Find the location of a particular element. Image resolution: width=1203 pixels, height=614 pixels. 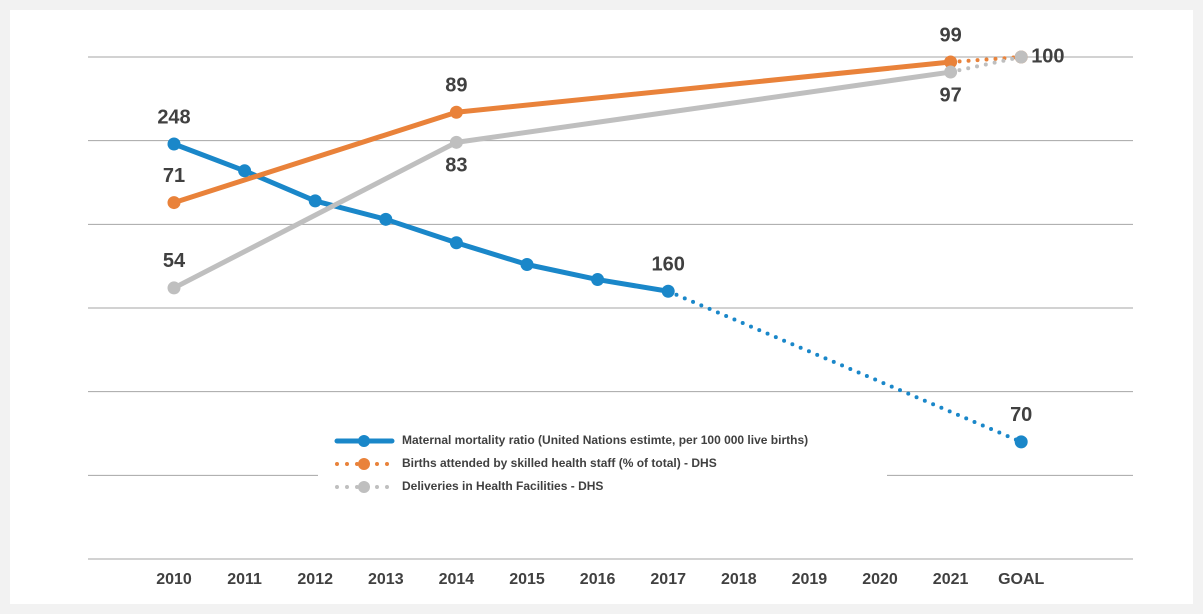

data-label: 71 is located at coordinates (174, 176).